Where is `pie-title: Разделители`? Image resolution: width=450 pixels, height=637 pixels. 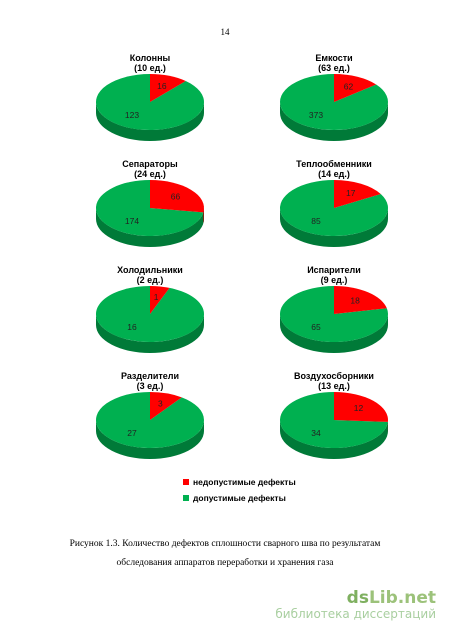
pie-title: Разделители is located at coordinates (150, 376).